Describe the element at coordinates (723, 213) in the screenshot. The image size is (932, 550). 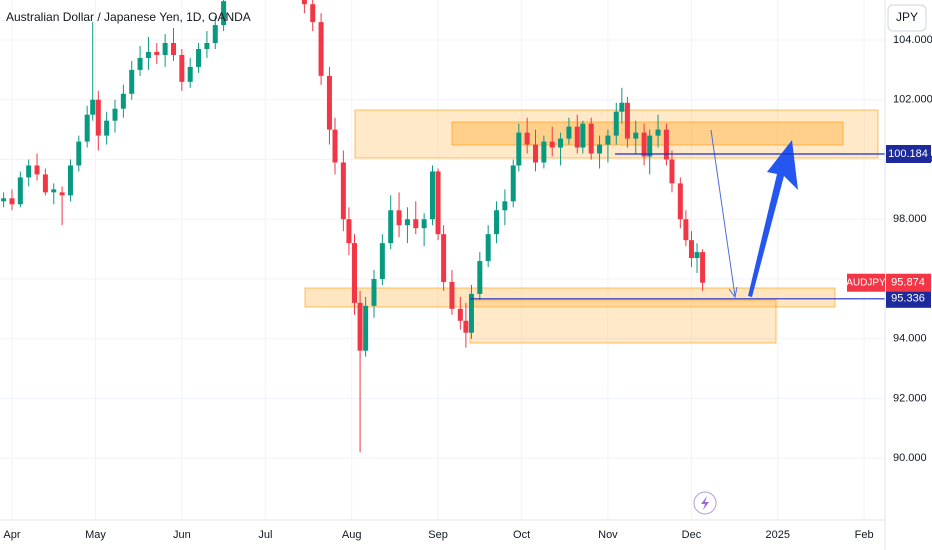
I see `path-arrow` at that location.